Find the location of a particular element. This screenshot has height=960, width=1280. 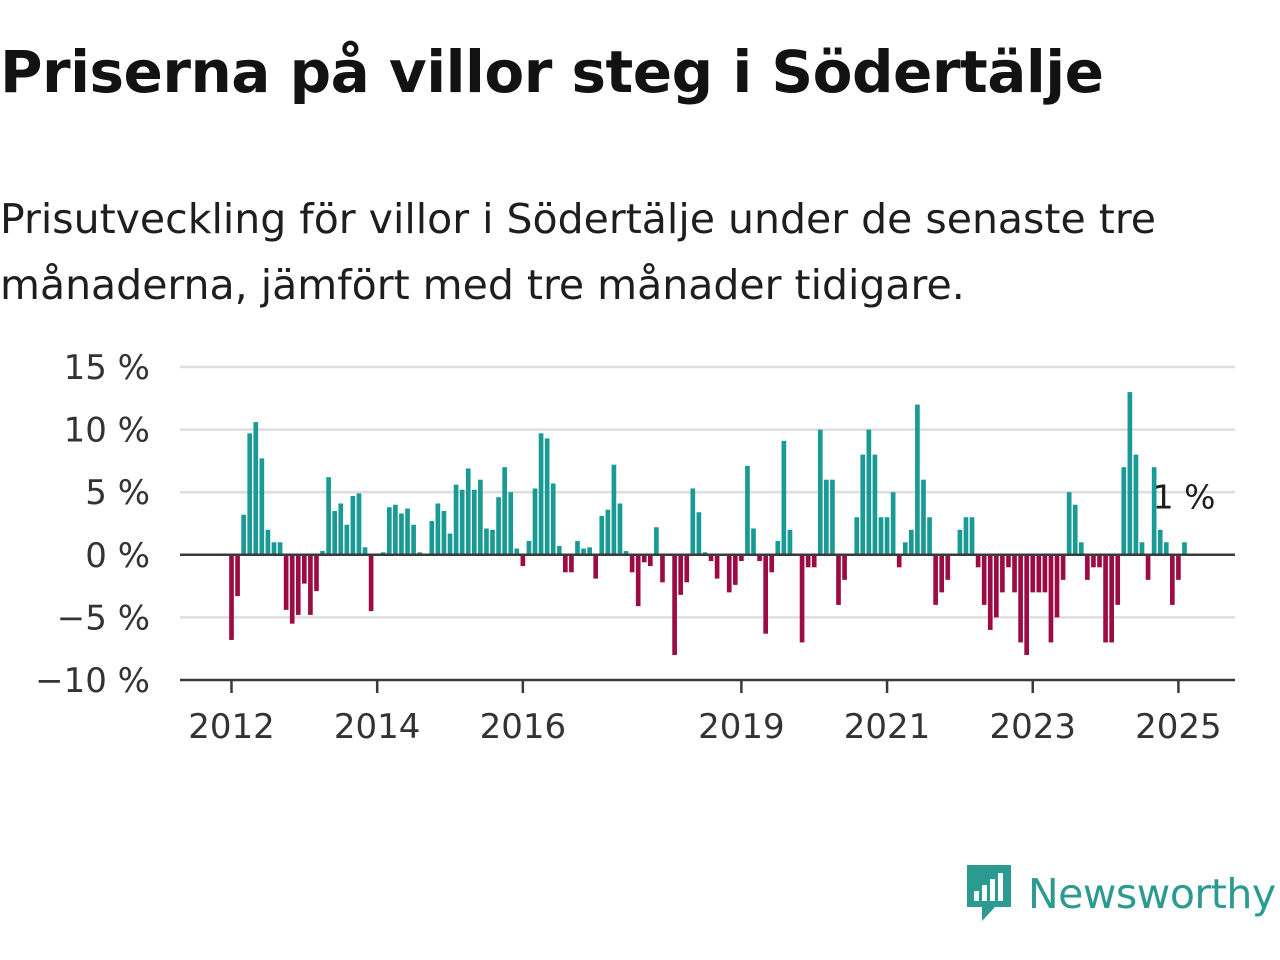

y-tick-label: 5 % is located at coordinates (117, 493).